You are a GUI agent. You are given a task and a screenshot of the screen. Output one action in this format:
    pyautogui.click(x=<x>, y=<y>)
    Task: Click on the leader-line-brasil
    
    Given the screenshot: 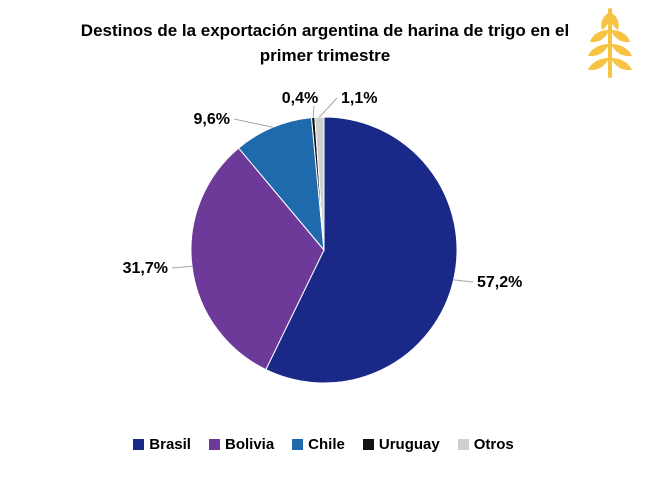 What is the action you would take?
    pyautogui.click(x=463, y=281)
    